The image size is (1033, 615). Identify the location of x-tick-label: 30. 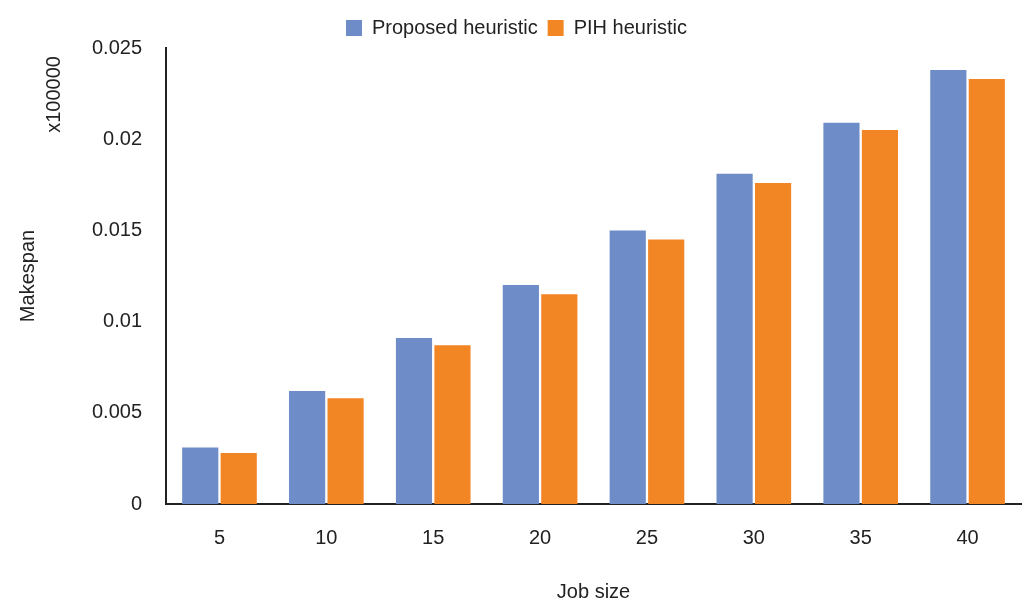
(753, 536).